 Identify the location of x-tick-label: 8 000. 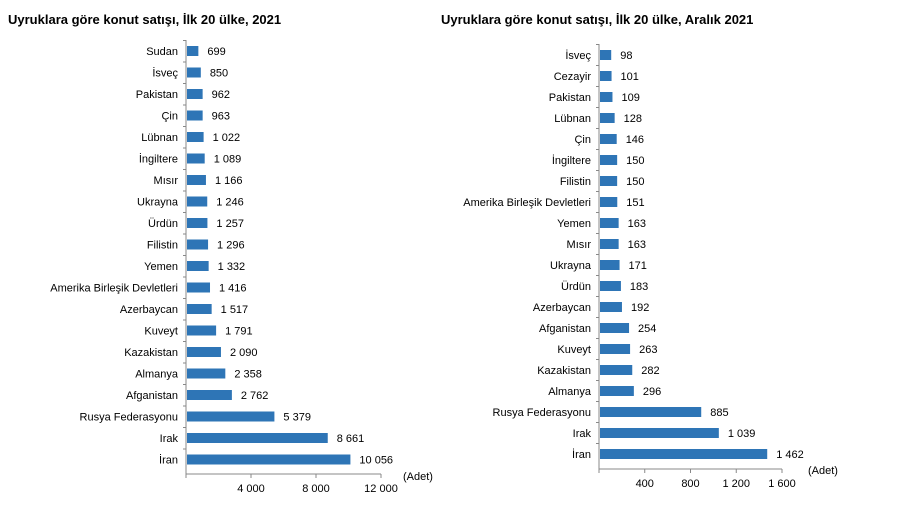
(316, 489).